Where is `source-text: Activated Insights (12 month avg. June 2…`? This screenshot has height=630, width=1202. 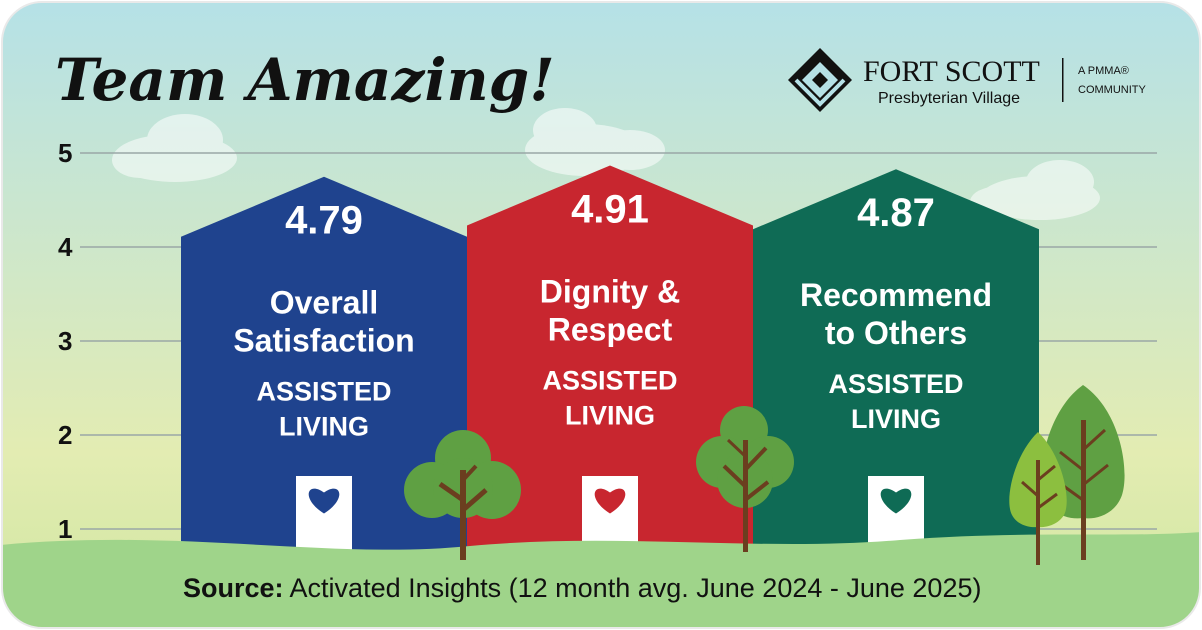
source-text: Activated Insights (12 month avg. June 2… is located at coordinates (633, 588).